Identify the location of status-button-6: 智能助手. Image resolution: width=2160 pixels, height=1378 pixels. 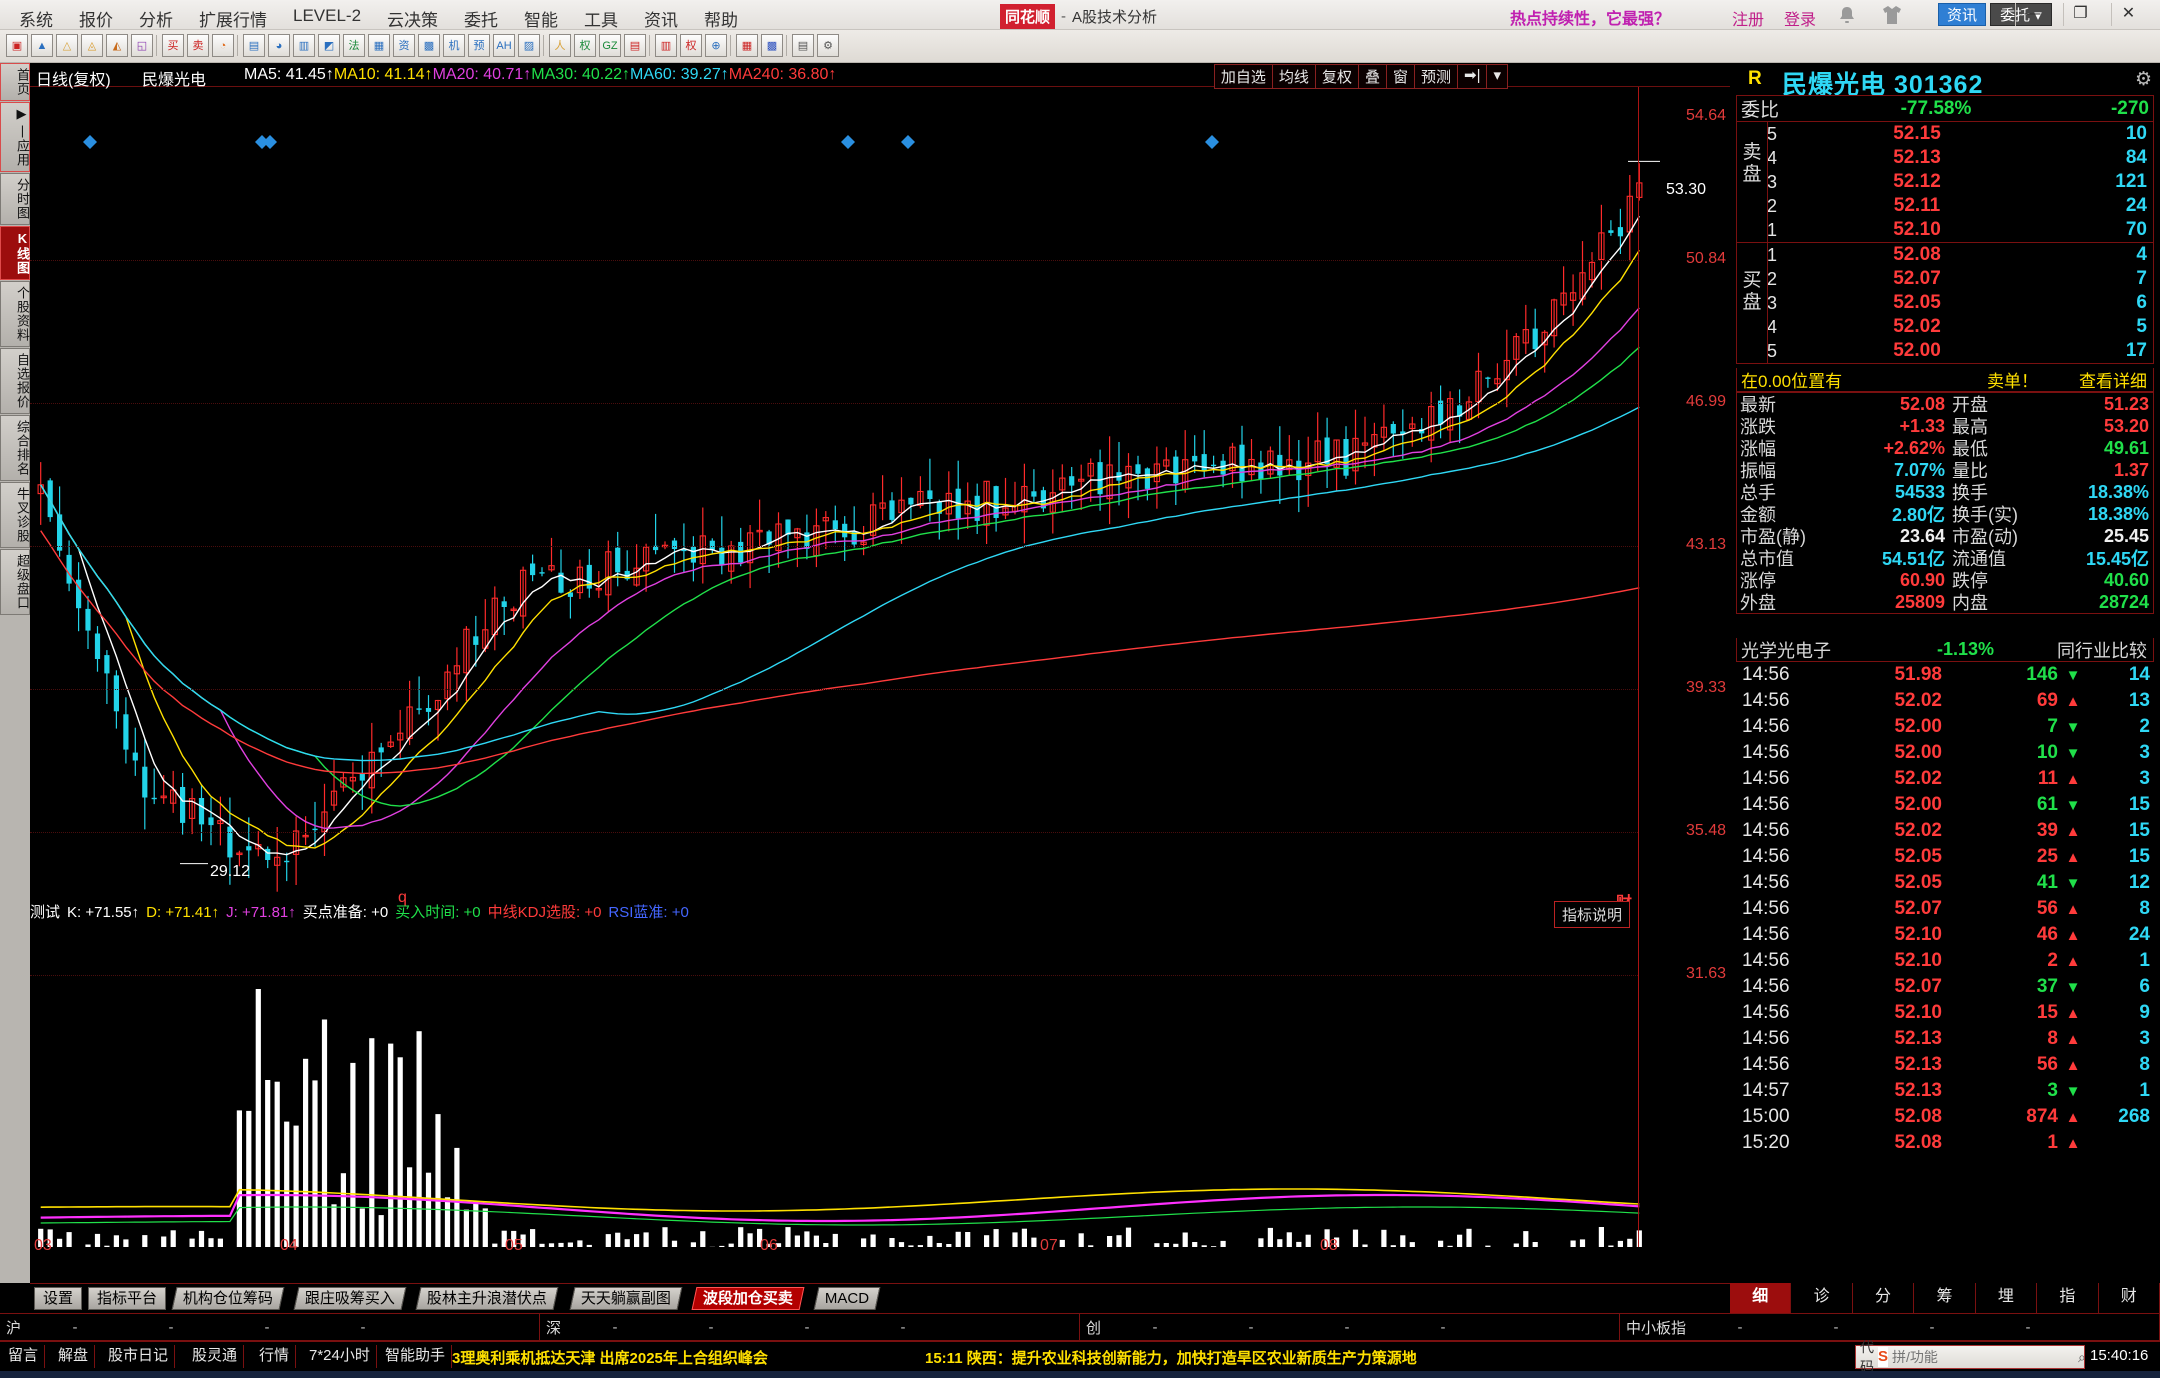
(416, 1356).